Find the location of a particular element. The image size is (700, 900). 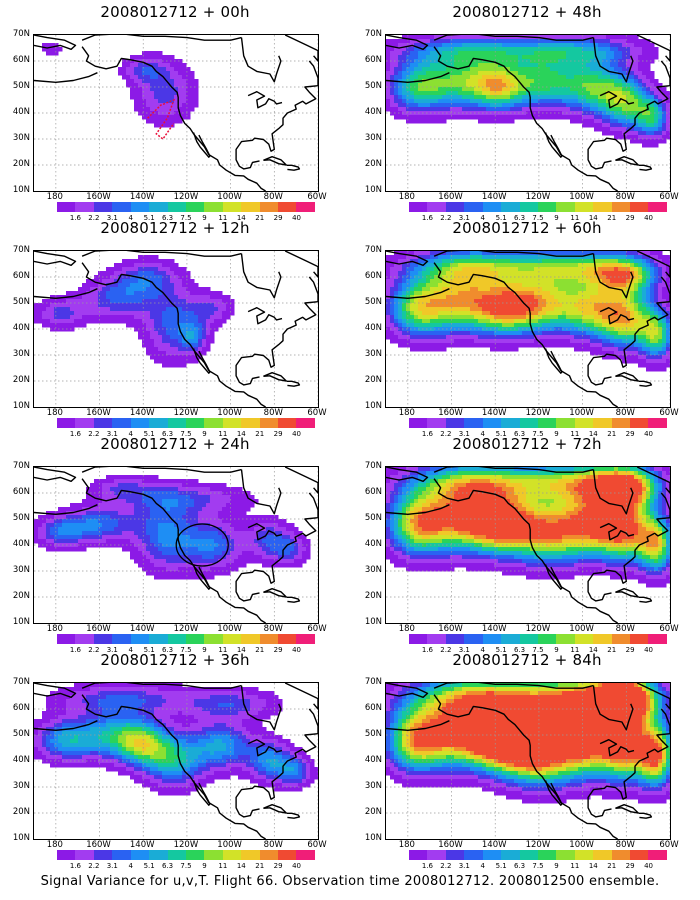

lon-tick-label: 180 is located at coordinates (406, 413).